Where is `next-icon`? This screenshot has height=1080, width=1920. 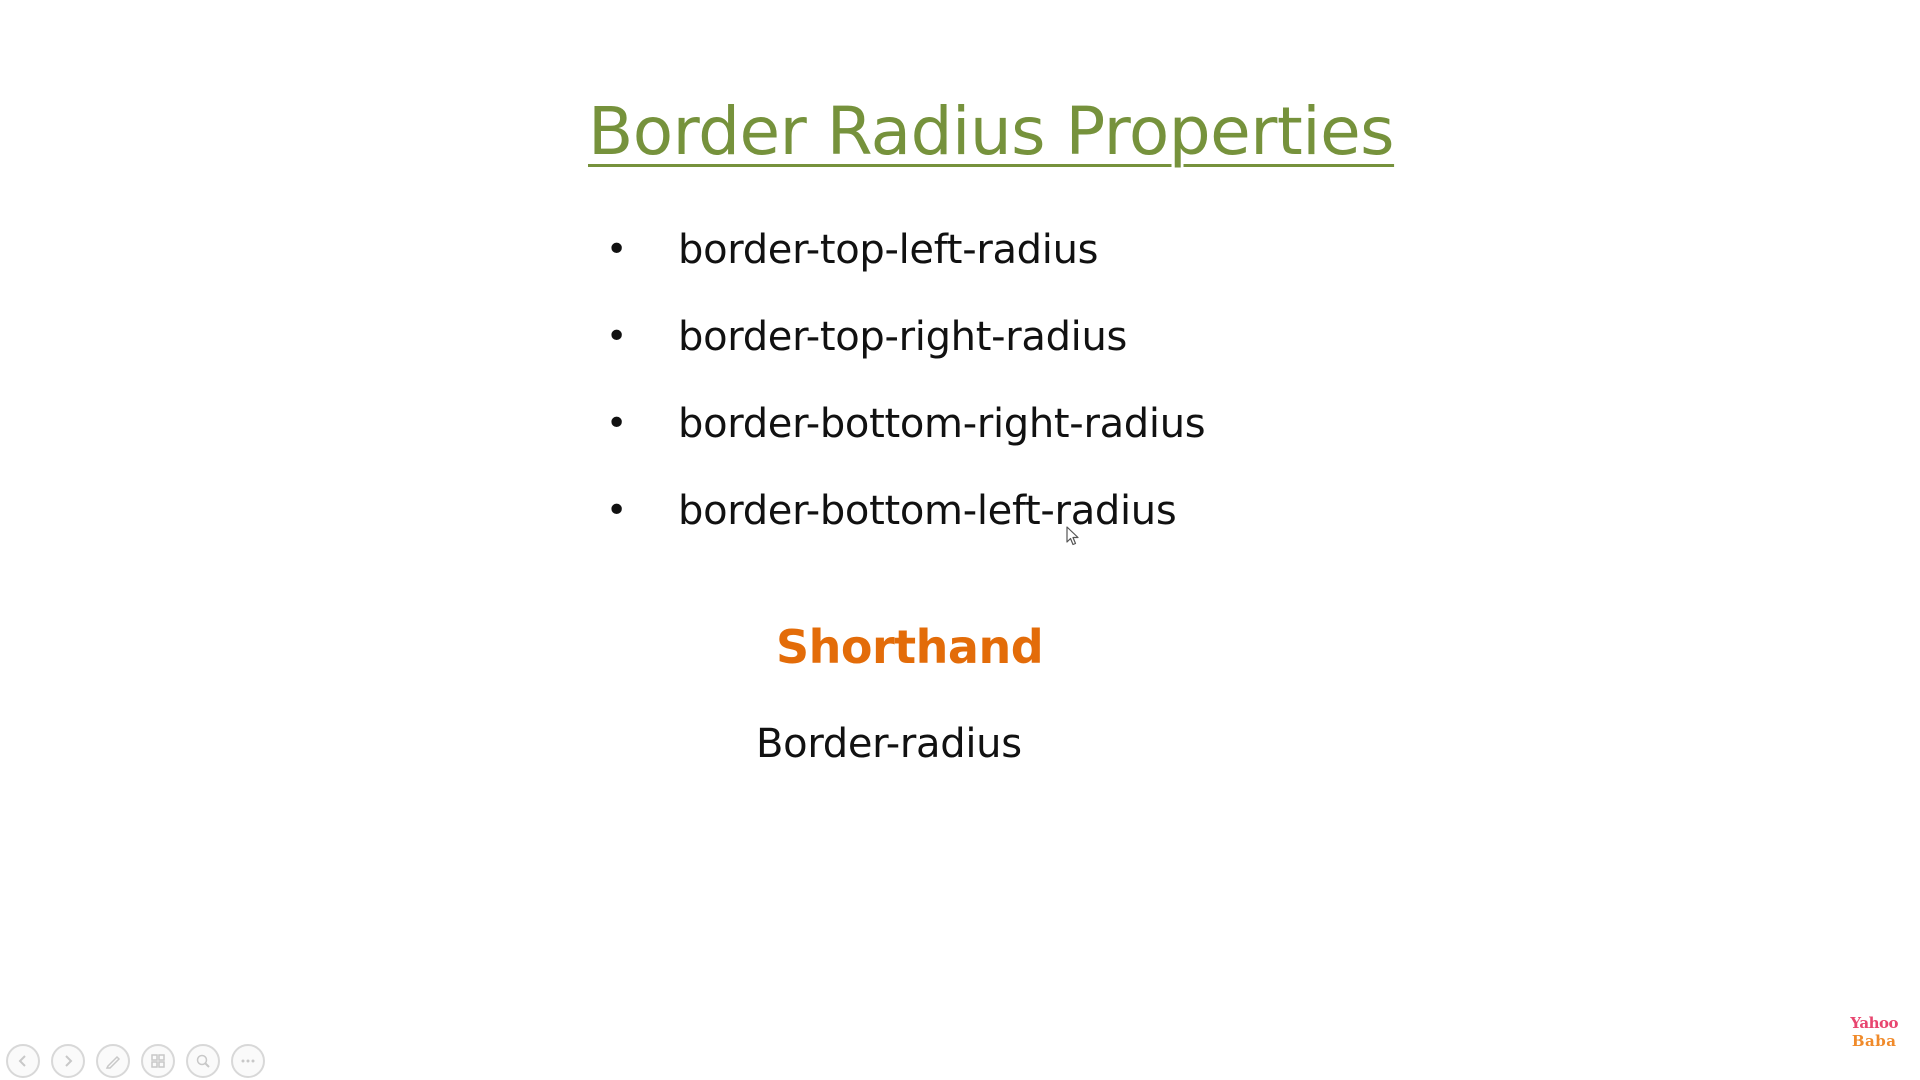
next-icon is located at coordinates (69, 1061).